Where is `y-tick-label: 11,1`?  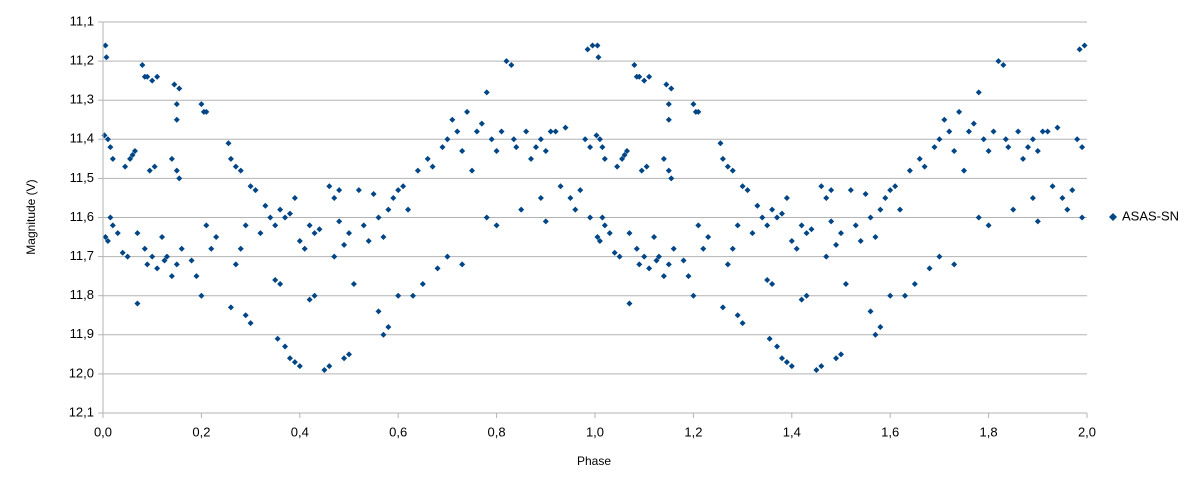
y-tick-label: 11,1 is located at coordinates (82, 20).